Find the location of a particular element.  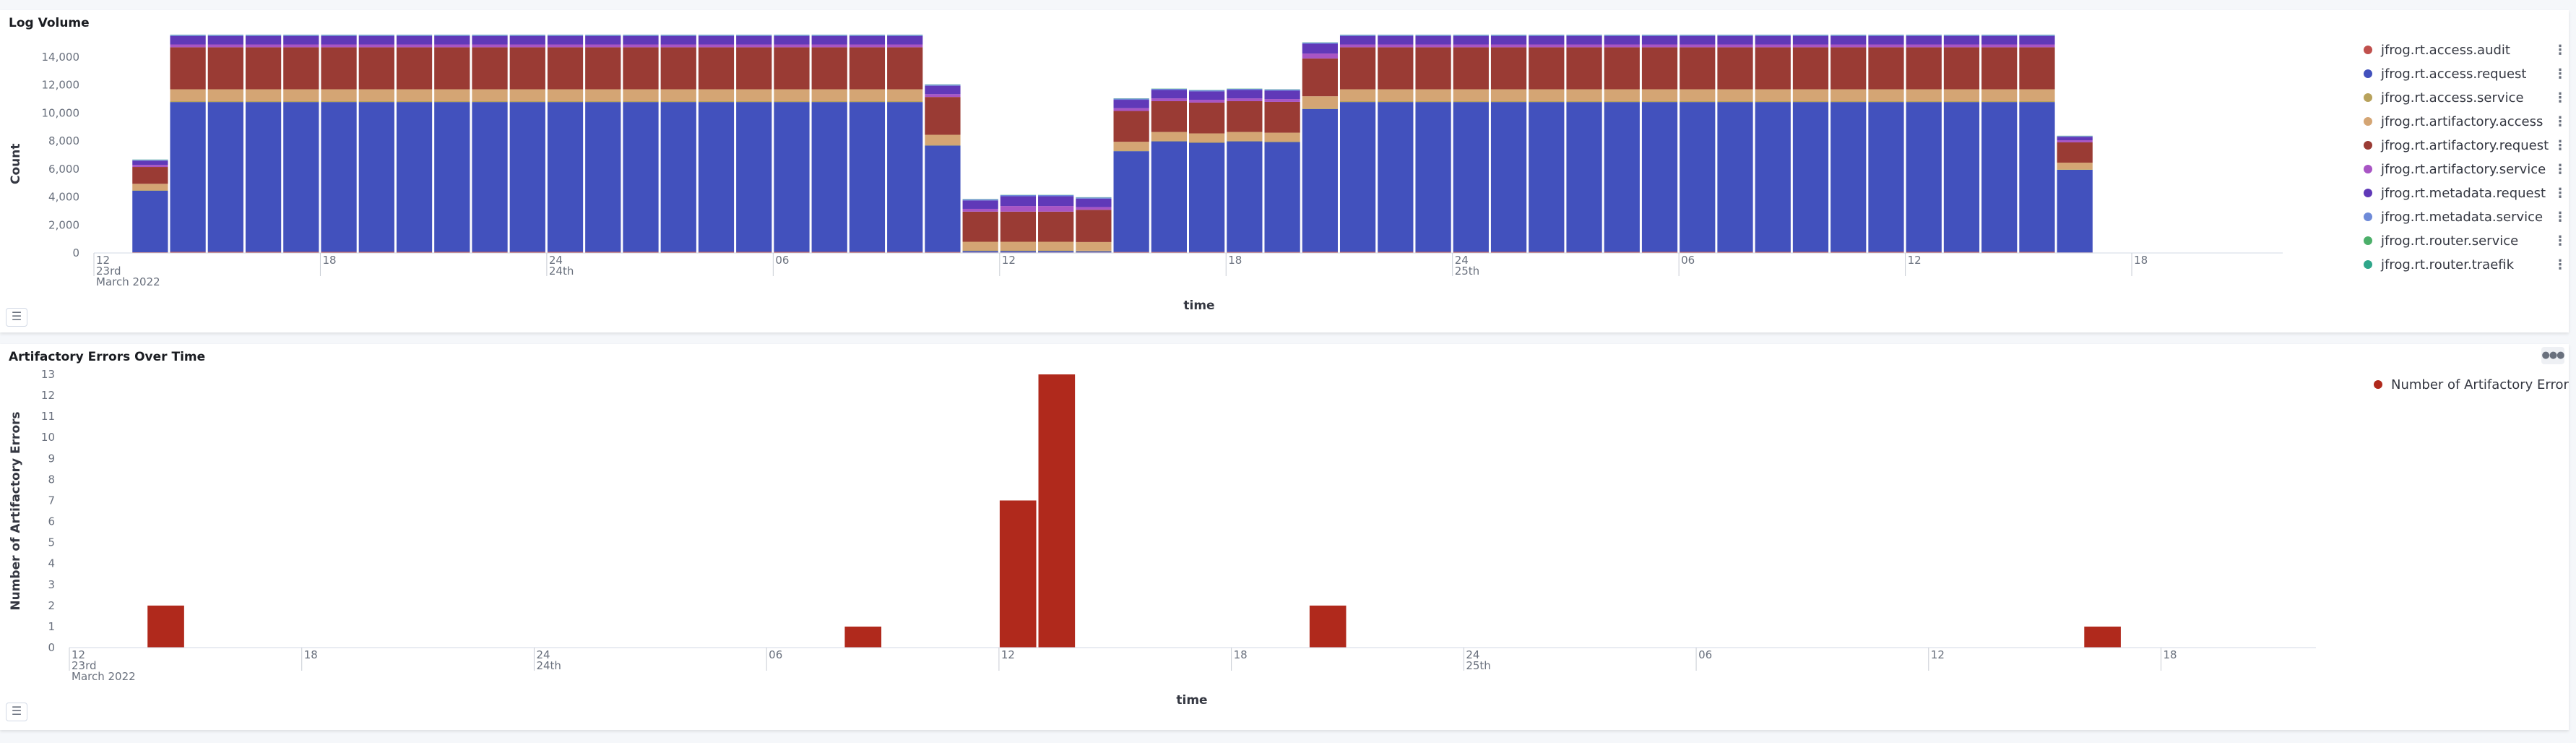

ellipsis-icon: ●●● is located at coordinates (2553, 355).